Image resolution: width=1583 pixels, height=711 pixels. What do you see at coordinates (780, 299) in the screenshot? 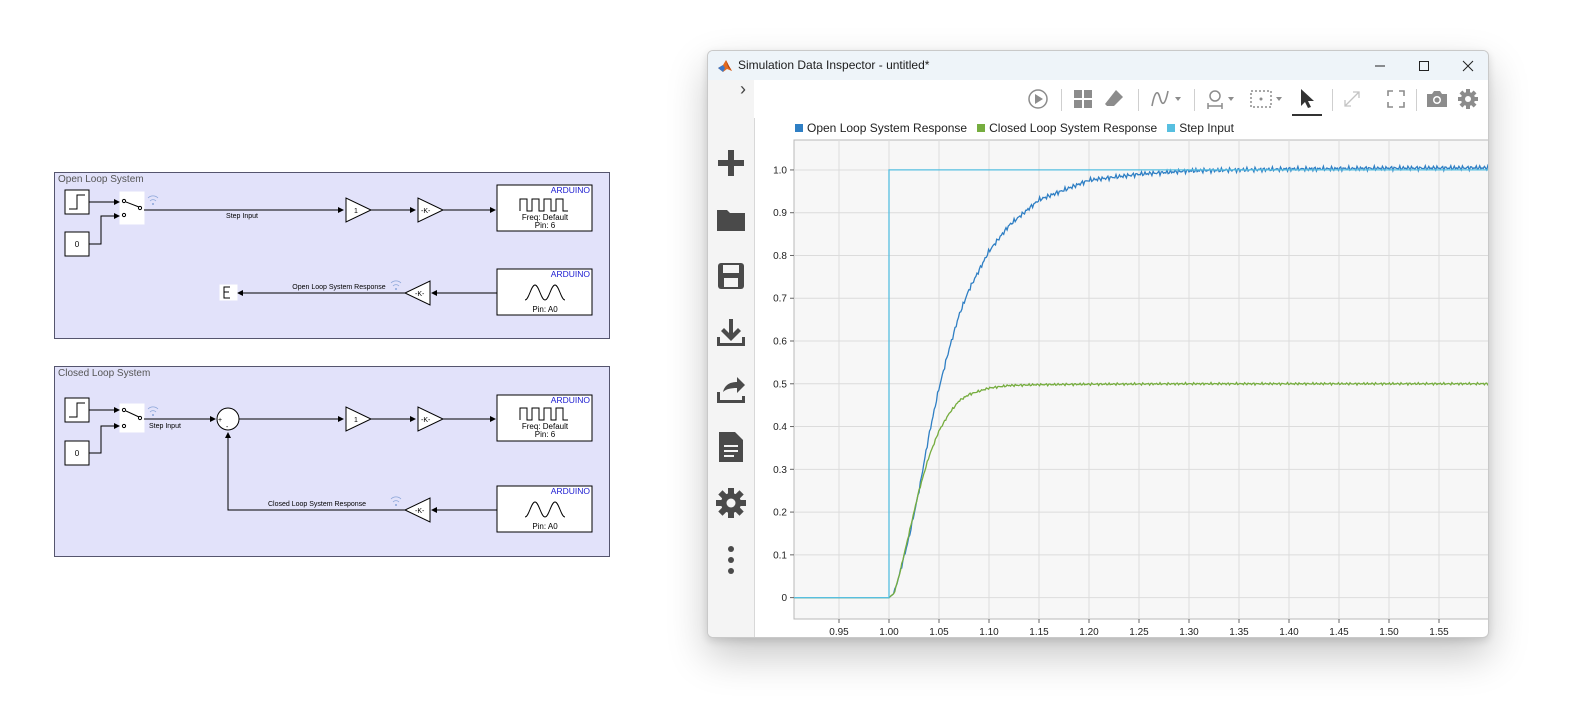
I see `y-tick-label: 0.7` at bounding box center [780, 299].